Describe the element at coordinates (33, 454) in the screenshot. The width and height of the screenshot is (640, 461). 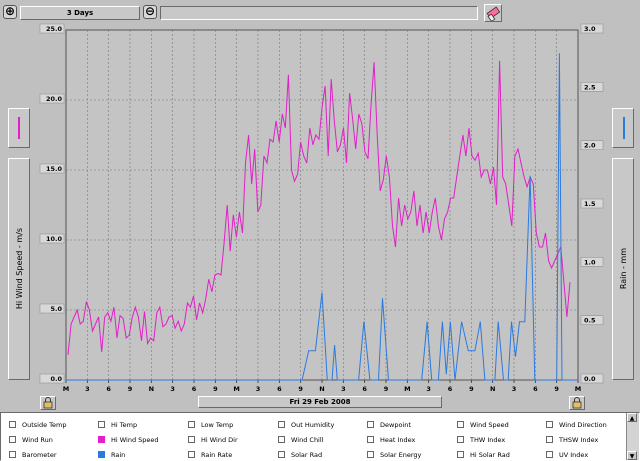
I see `legend-item: Barometer` at that location.